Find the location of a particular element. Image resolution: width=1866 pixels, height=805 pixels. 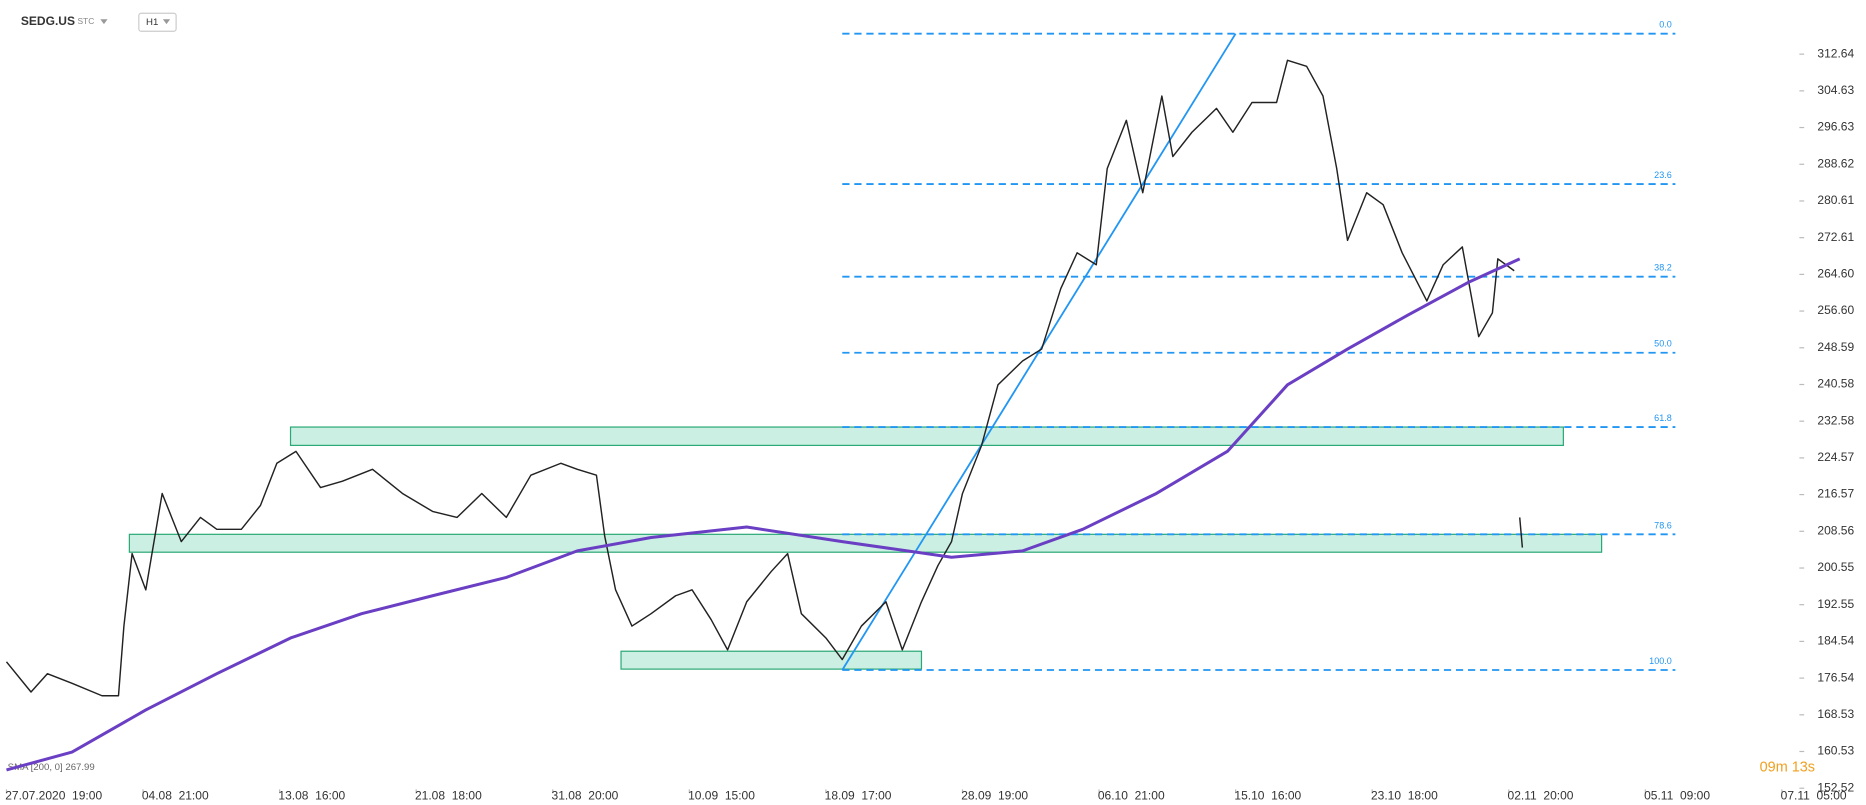

y-tick-label: 192.55 is located at coordinates (1835, 604).